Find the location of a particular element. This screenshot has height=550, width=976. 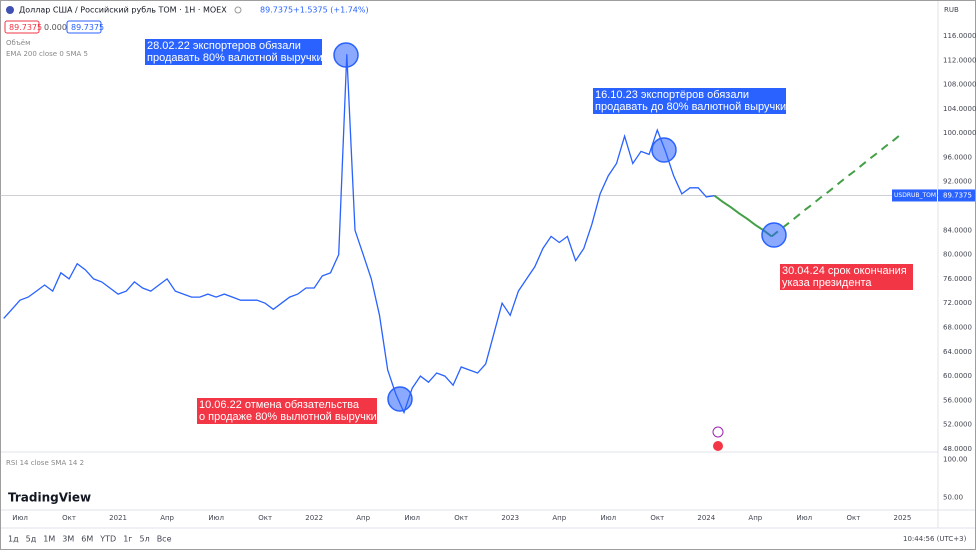

x-tick-label: 2023 is located at coordinates (510, 518).